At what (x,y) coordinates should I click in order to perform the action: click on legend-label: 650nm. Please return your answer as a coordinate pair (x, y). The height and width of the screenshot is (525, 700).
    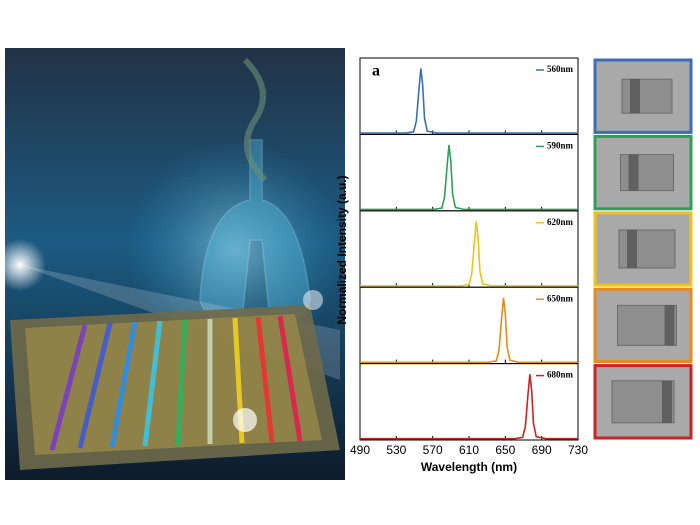
    Looking at the image, I should click on (560, 298).